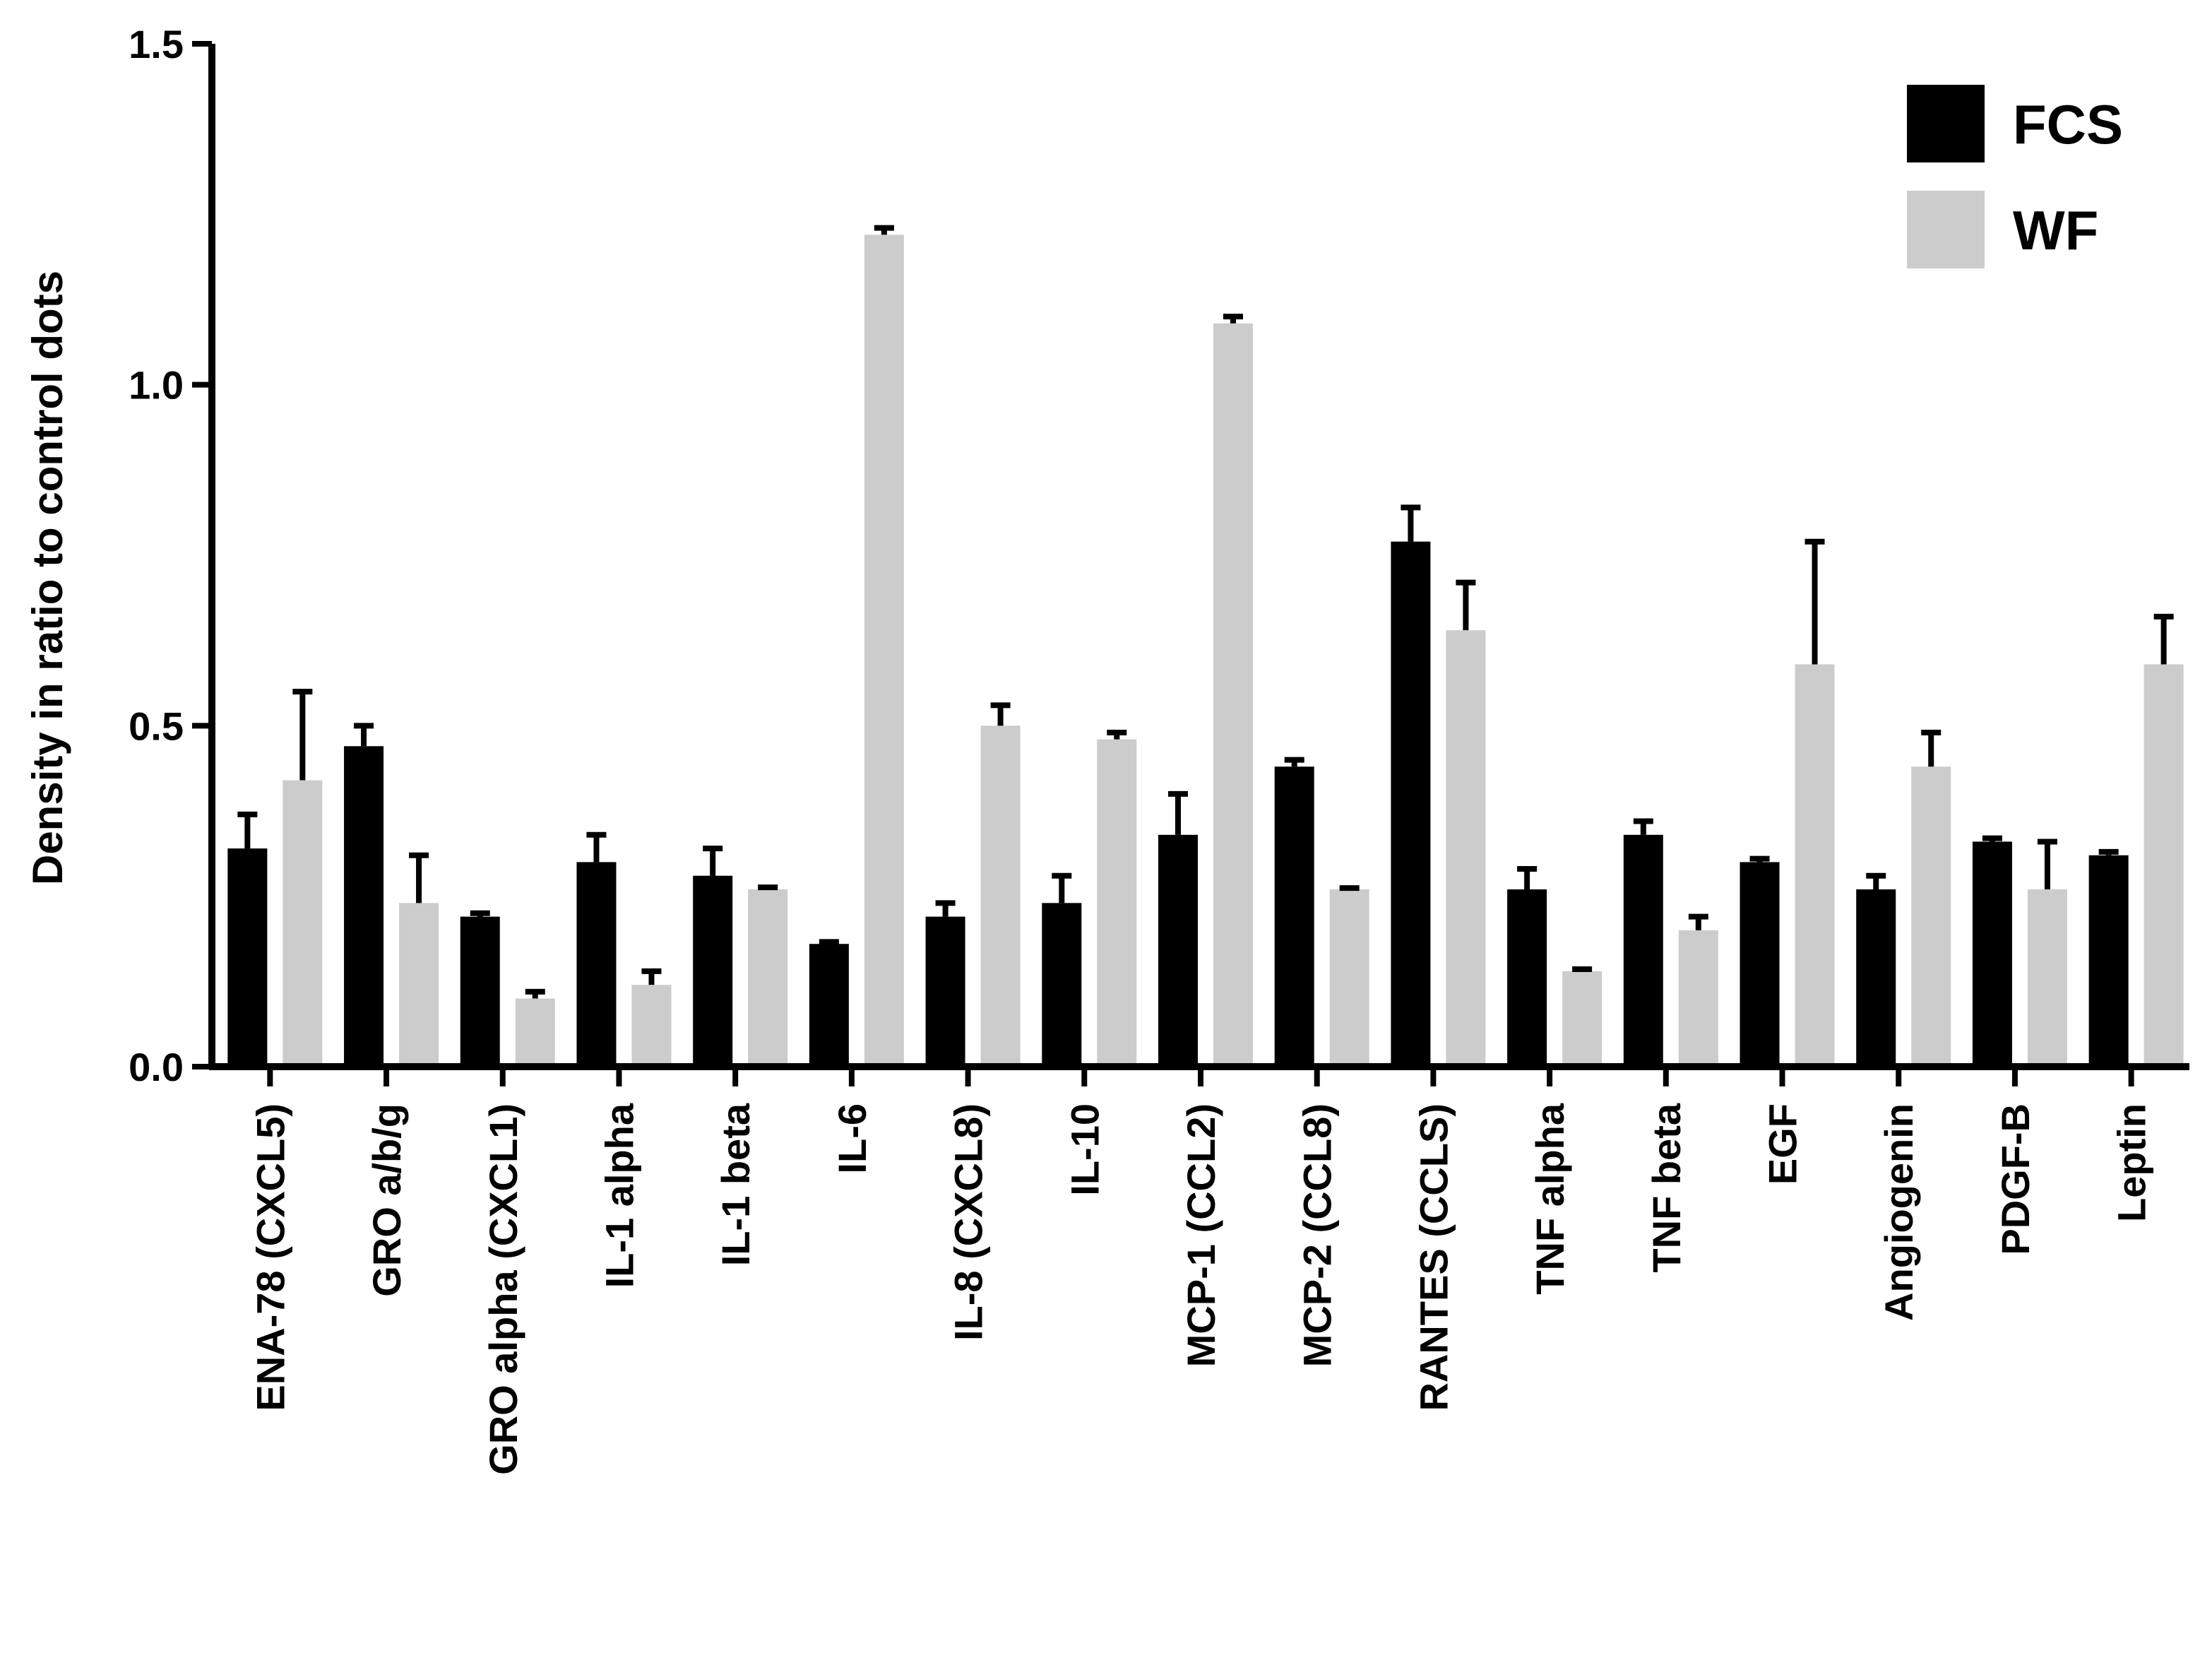  What do you see at coordinates (735, 1184) in the screenshot?
I see `x-tick-label: IL-1 beta` at bounding box center [735, 1184].